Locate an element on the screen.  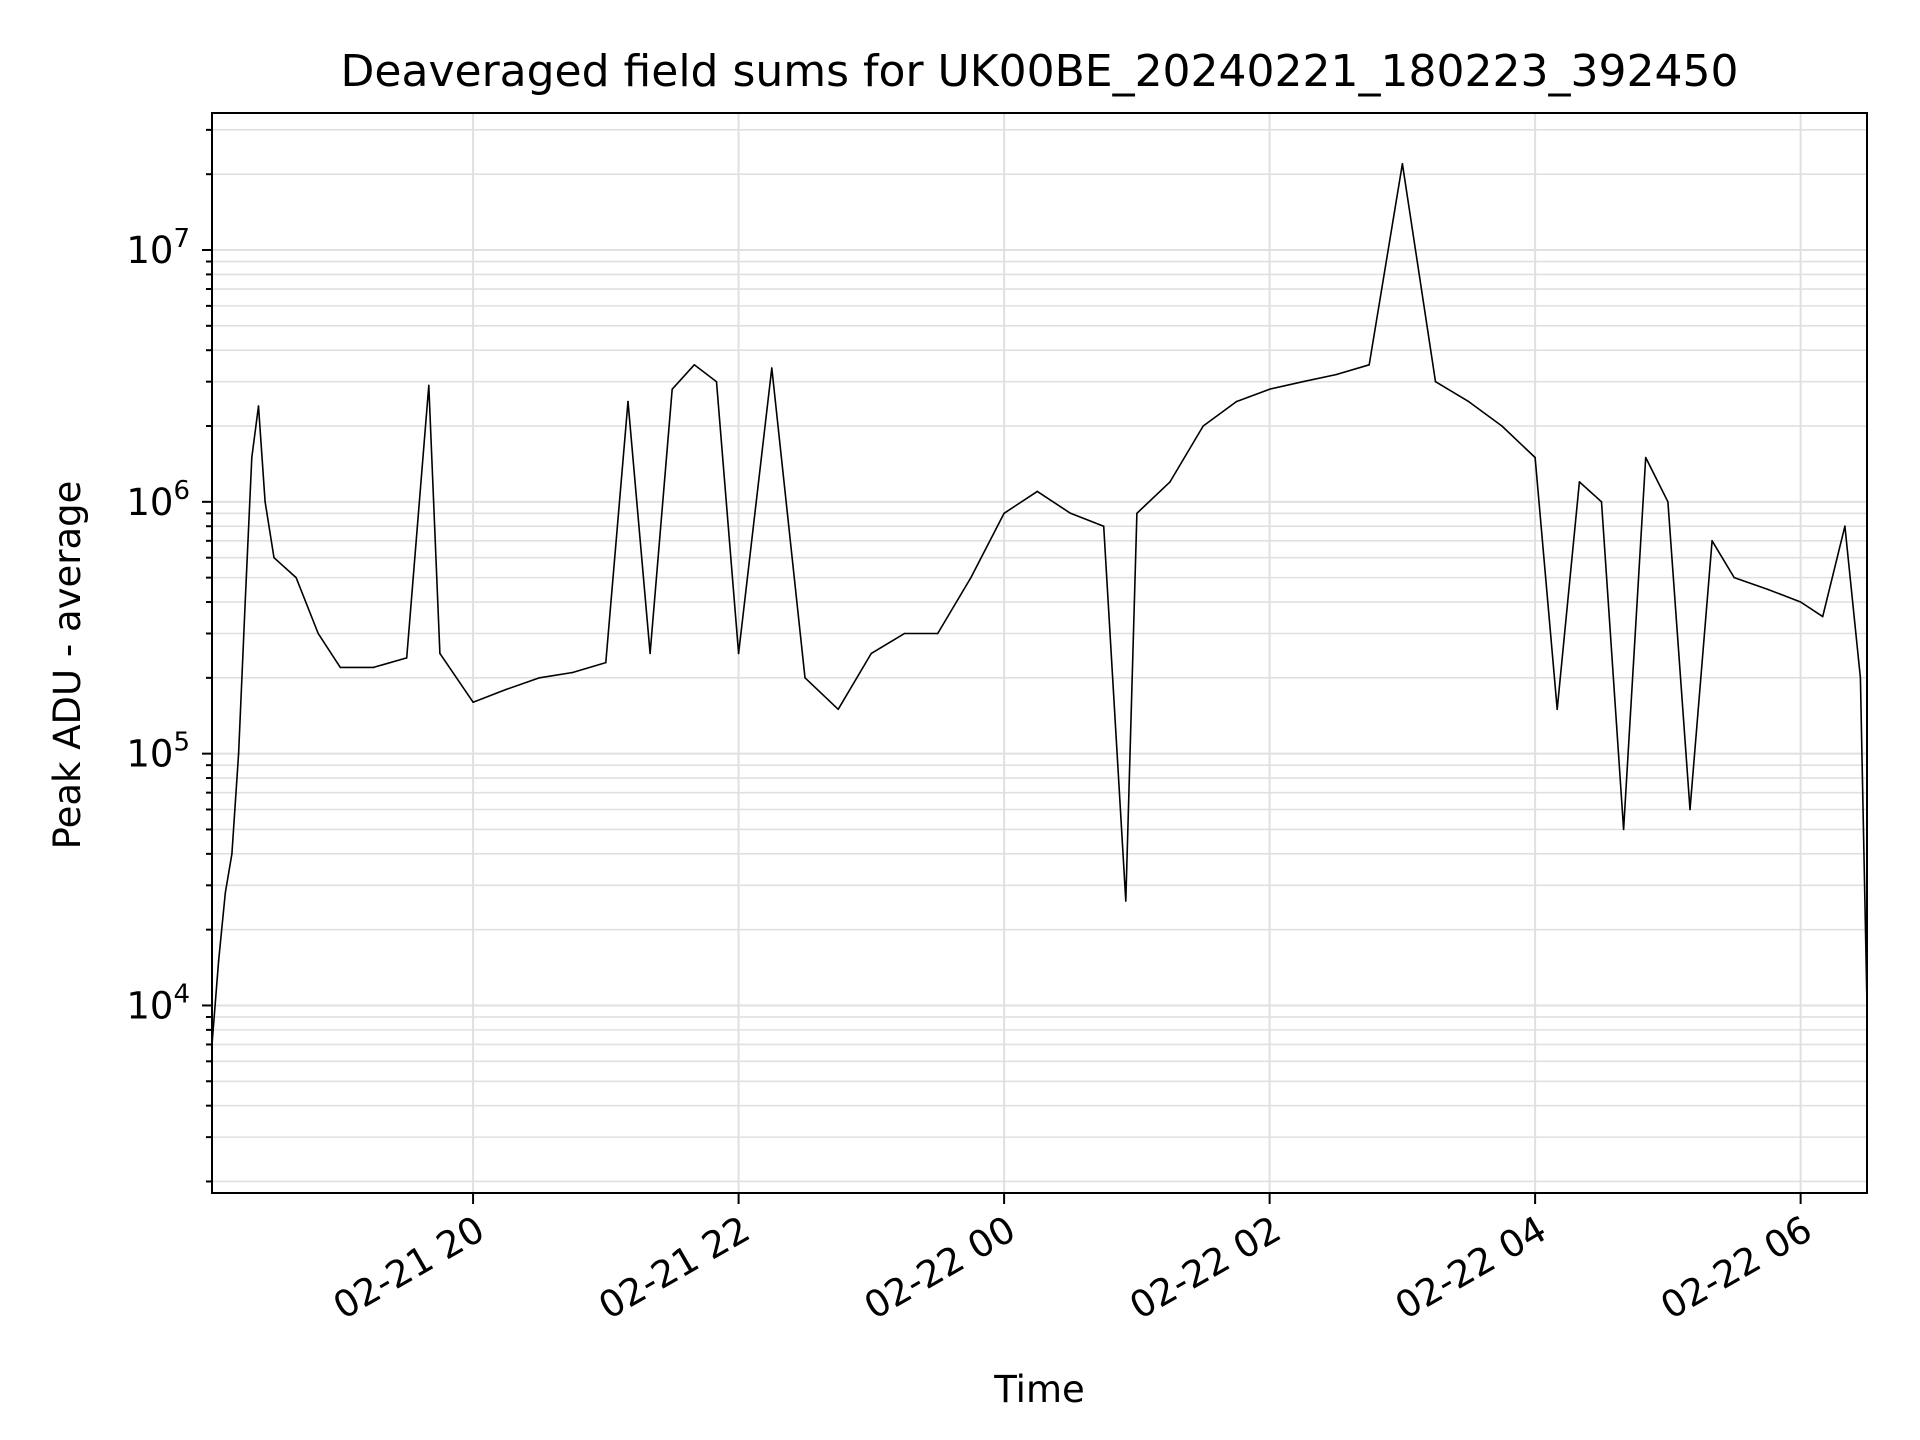
y-tick-label: 10⁵ is located at coordinates (158, 752).